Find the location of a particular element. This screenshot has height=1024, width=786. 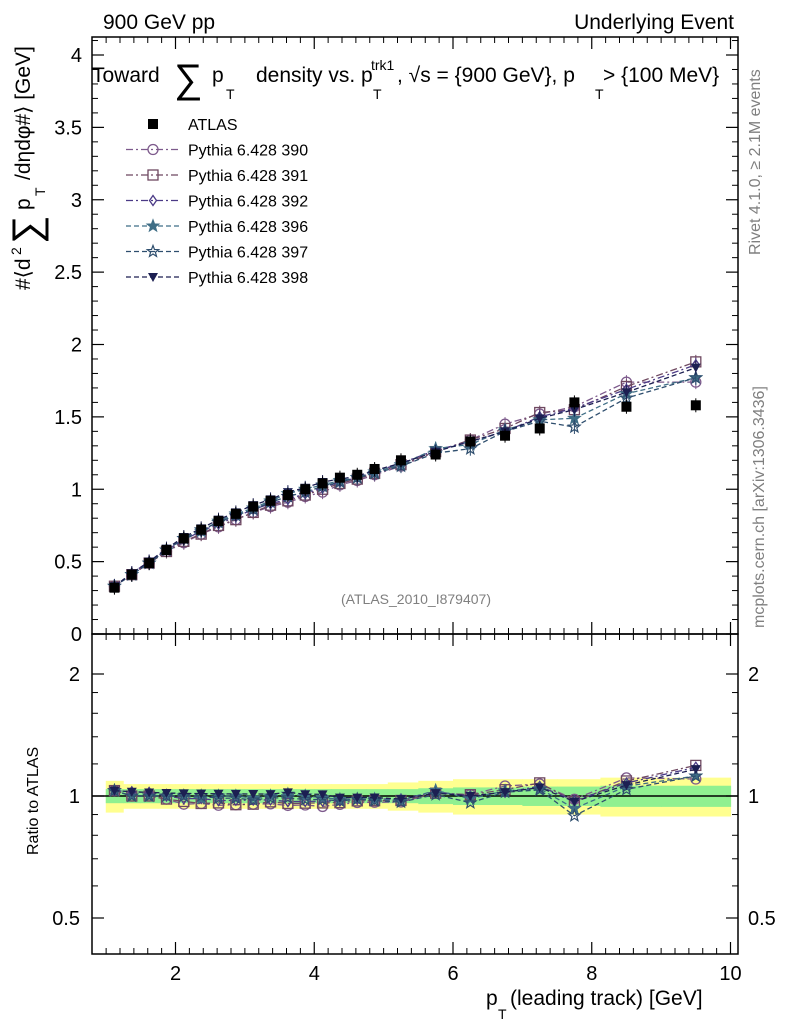

ratio-y-label: Ratio to ATLAS is located at coordinates (33, 801).